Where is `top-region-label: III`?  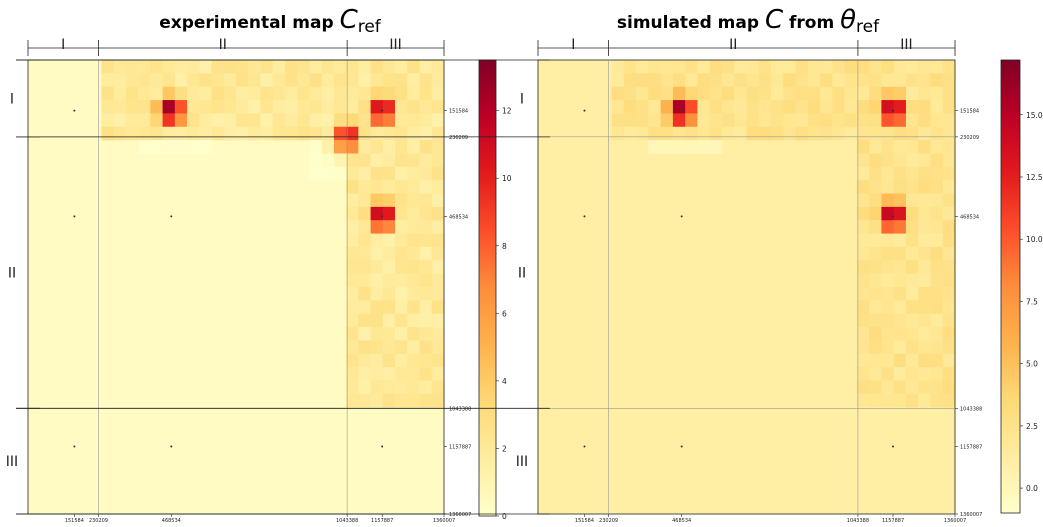 top-region-label: III is located at coordinates (395, 45).